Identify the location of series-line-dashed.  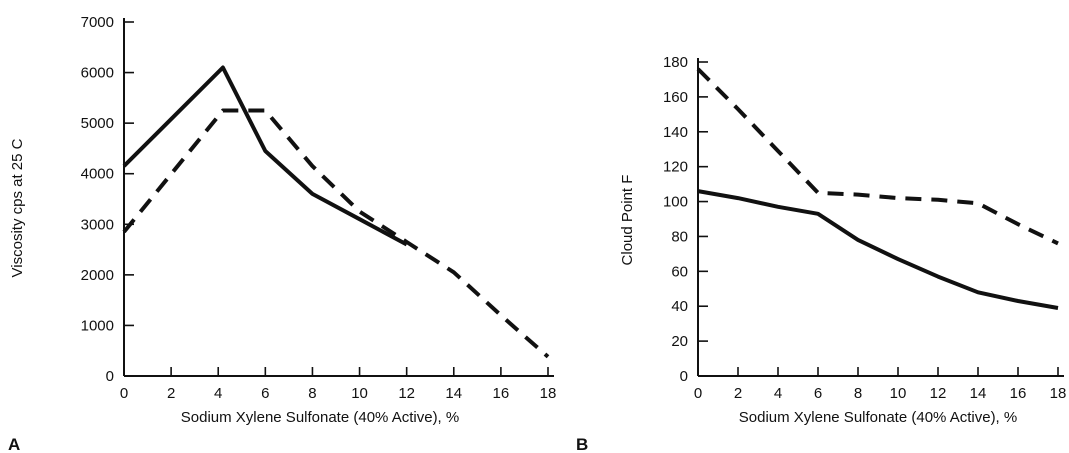
(877, 156).